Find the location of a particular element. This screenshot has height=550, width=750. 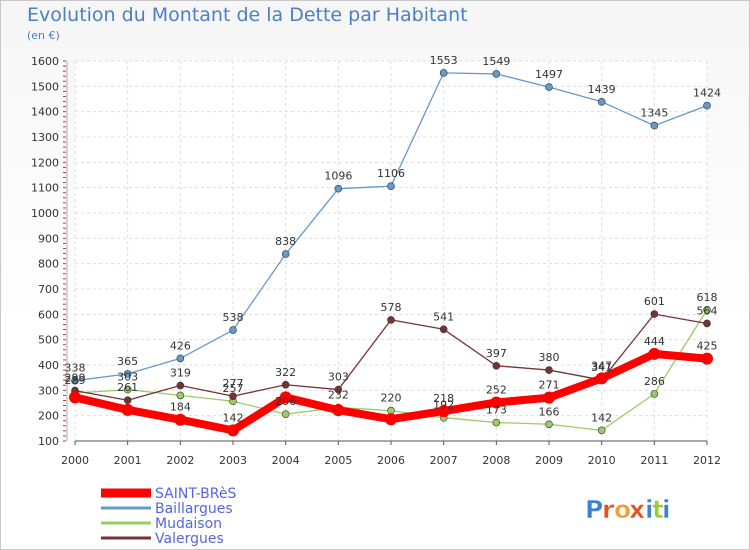

data-label-valergues: 601 is located at coordinates (654, 301).